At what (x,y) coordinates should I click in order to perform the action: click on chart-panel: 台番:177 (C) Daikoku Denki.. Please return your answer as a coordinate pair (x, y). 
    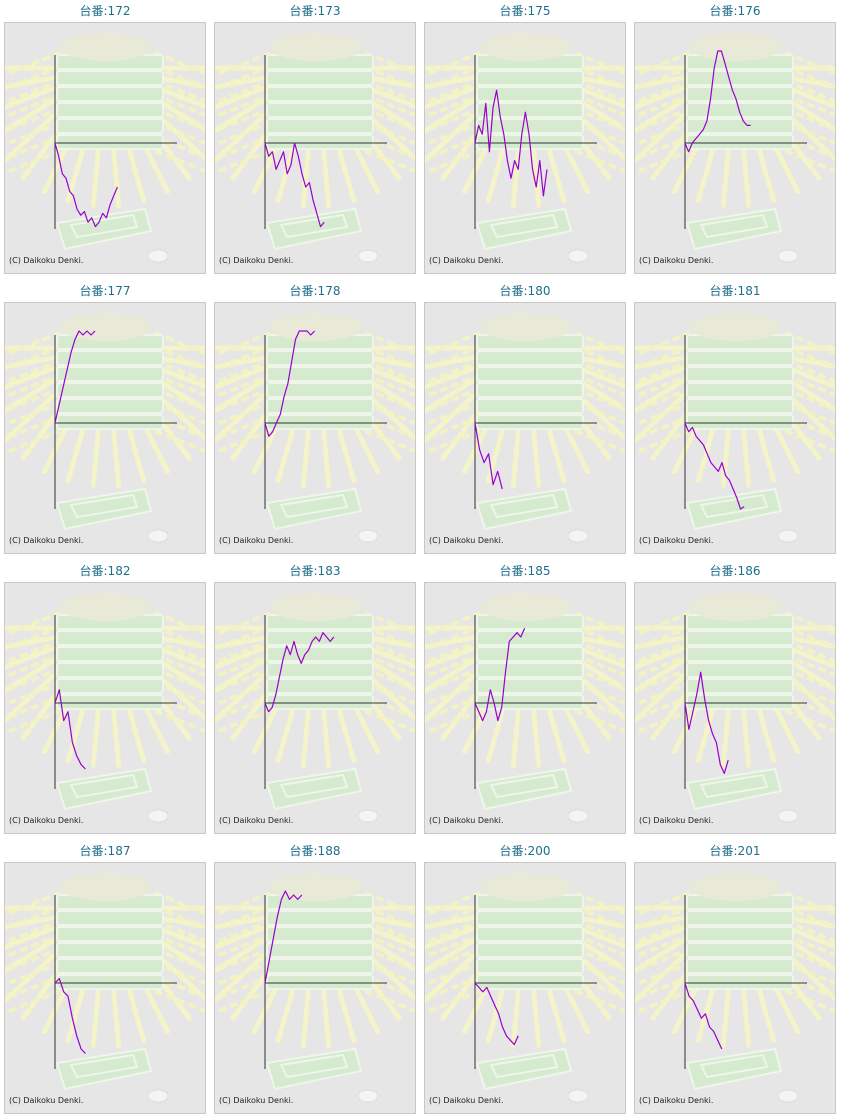
    Looking at the image, I should click on (105, 420).